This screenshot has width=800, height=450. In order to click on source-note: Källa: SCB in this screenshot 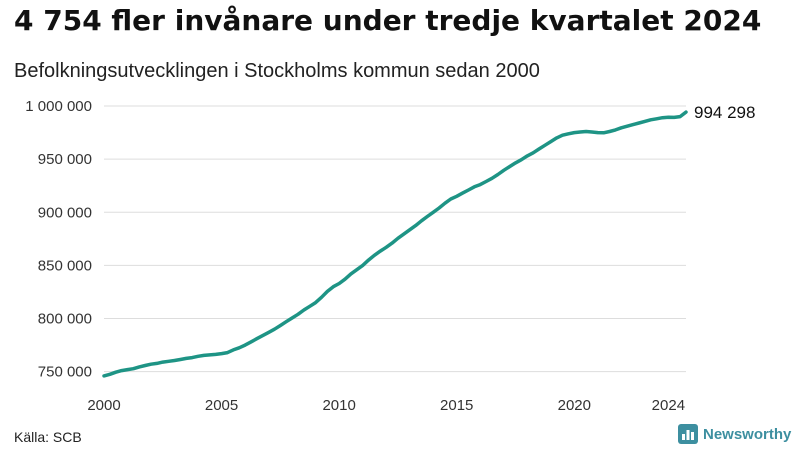, I will do `click(48, 437)`.